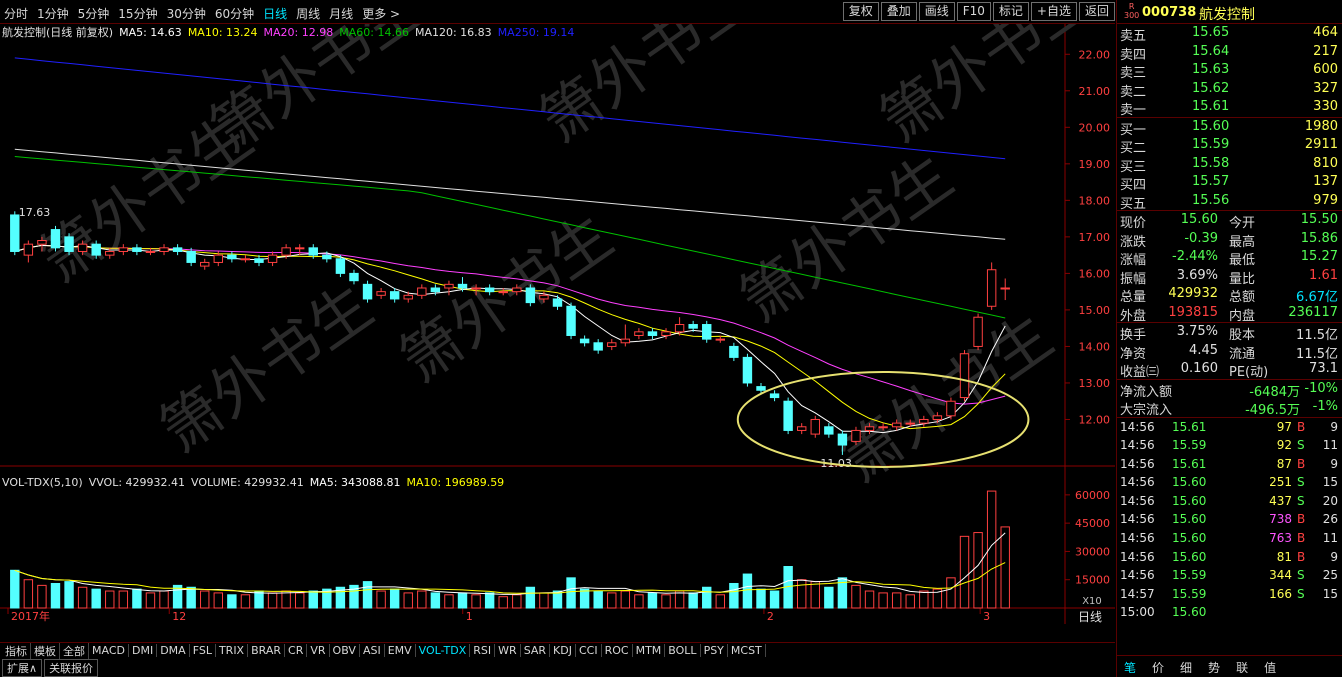 Image resolution: width=1342 pixels, height=677 pixels. What do you see at coordinates (683, 650) in the screenshot?
I see `indicator-tab: BOLL` at bounding box center [683, 650].